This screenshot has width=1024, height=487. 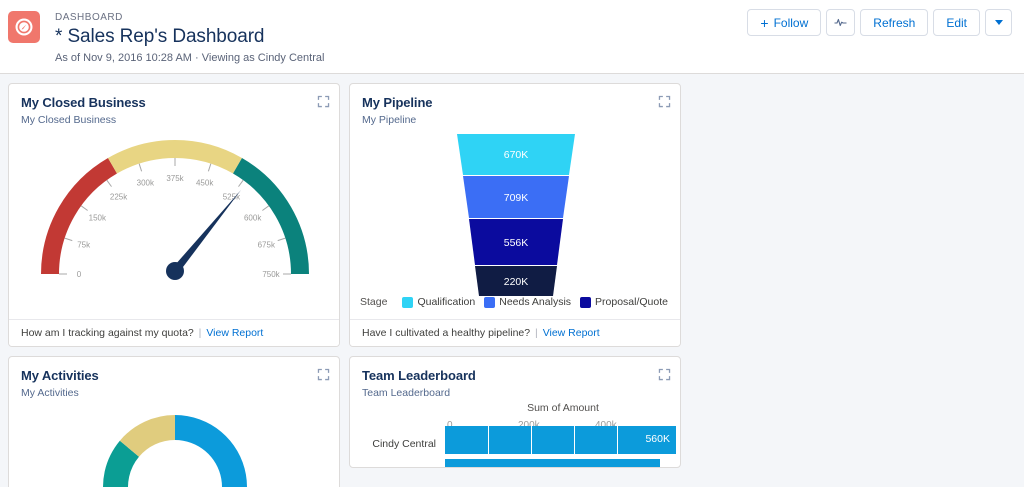 I want to click on subscribe-button, so click(x=841, y=22).